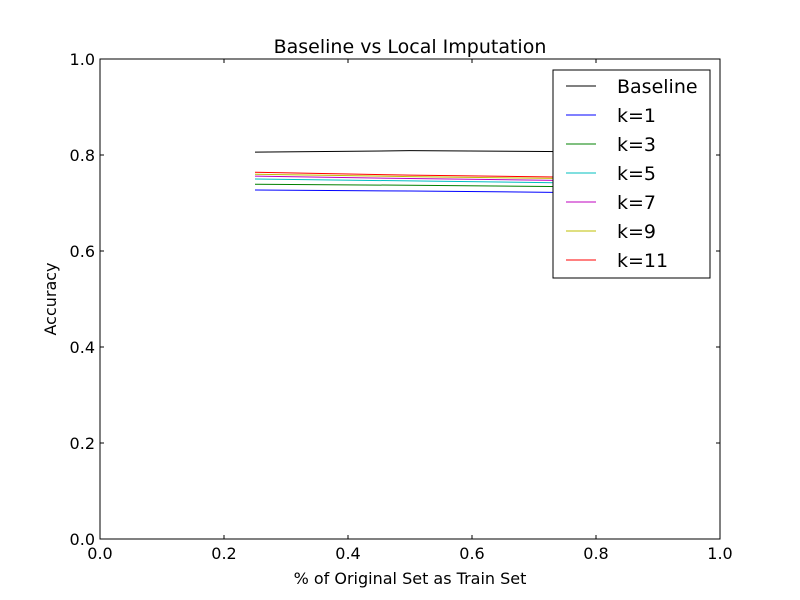 Image resolution: width=800 pixels, height=600 pixels. Describe the element at coordinates (82, 443) in the screenshot. I see `y-tick-label: 0.2` at that location.